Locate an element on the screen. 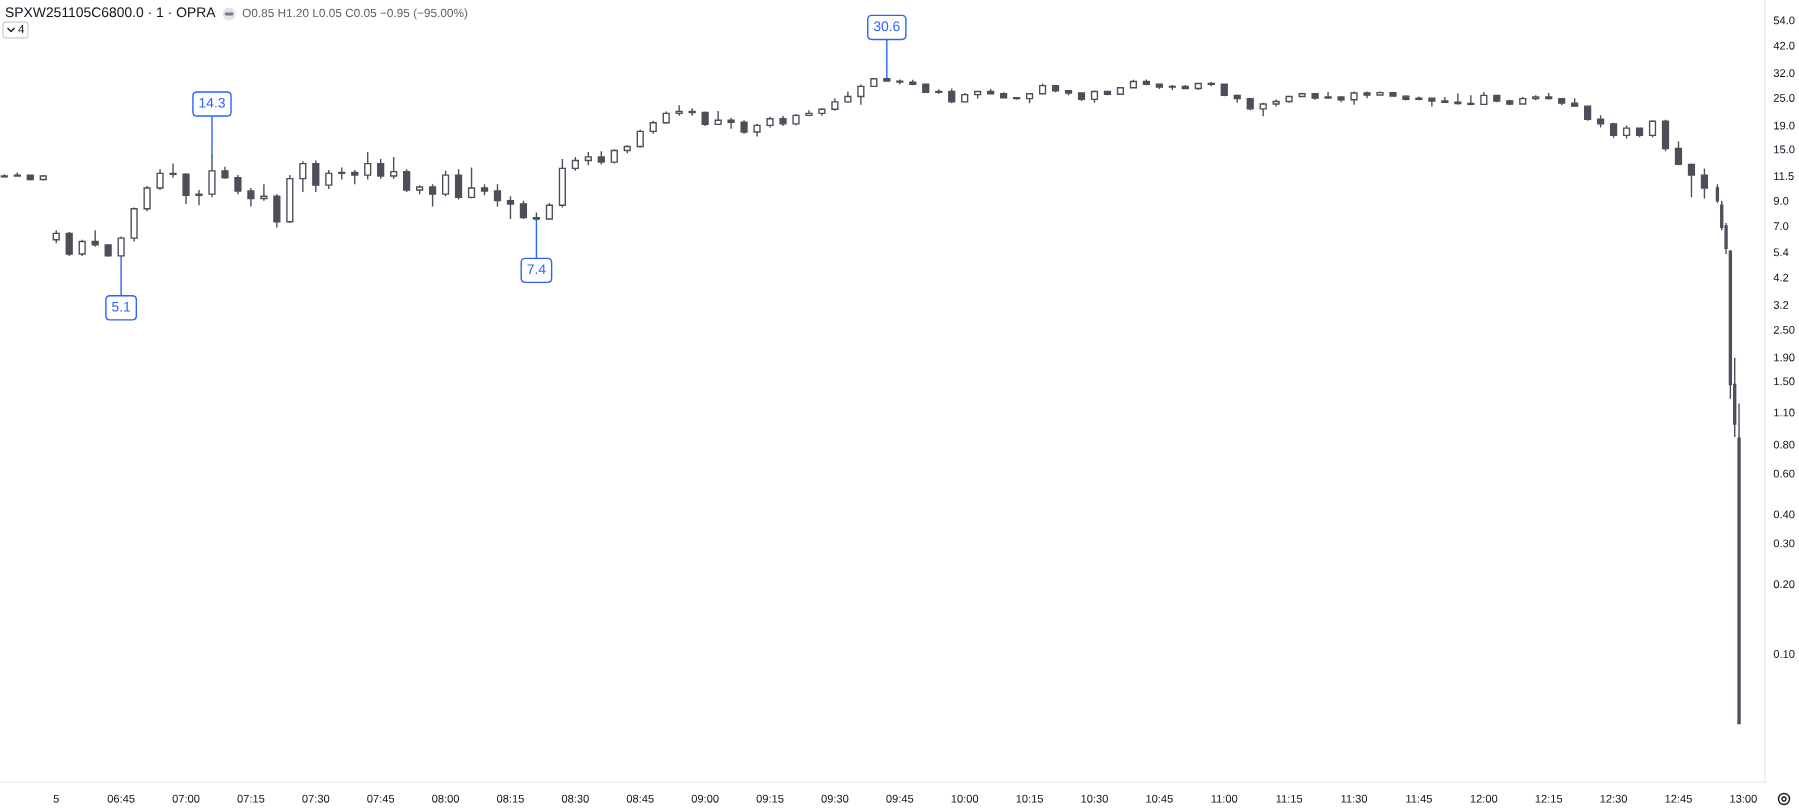 The height and width of the screenshot is (809, 1799). y-tick-label: 2.50 is located at coordinates (1784, 329).